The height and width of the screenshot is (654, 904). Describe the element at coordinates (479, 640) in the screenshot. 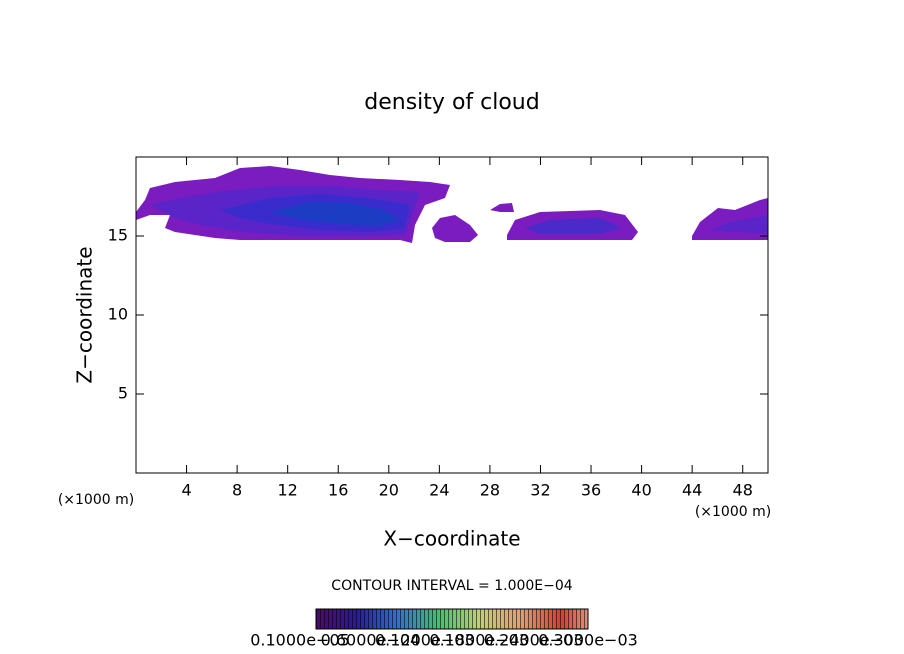

I see `colorbar-label: 0.1800e−03` at that location.